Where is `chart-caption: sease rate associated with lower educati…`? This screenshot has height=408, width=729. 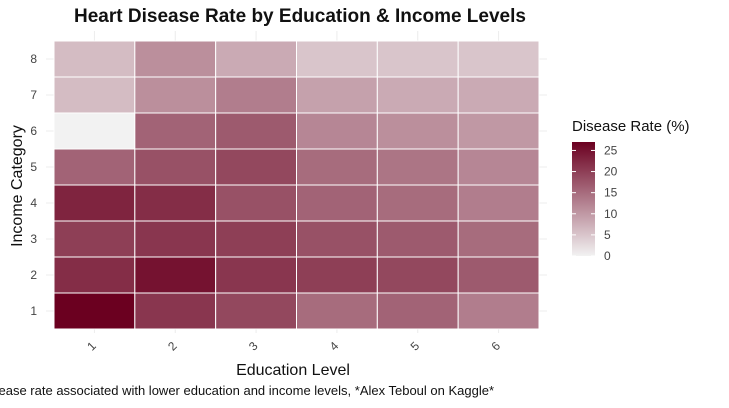
chart-caption: sease rate associated with lower educati… is located at coordinates (247, 390).